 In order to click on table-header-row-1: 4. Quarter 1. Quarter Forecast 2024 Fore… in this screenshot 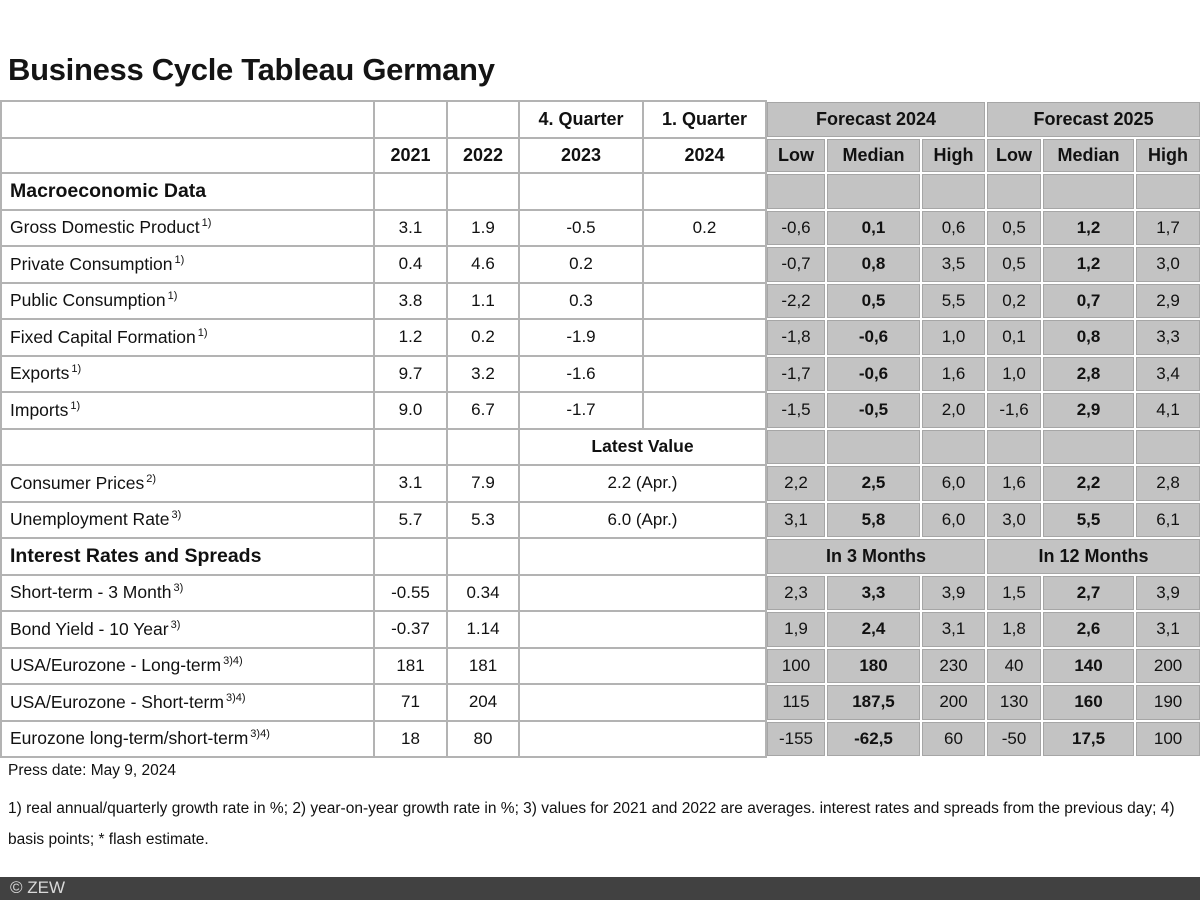, I will do `click(600, 119)`.